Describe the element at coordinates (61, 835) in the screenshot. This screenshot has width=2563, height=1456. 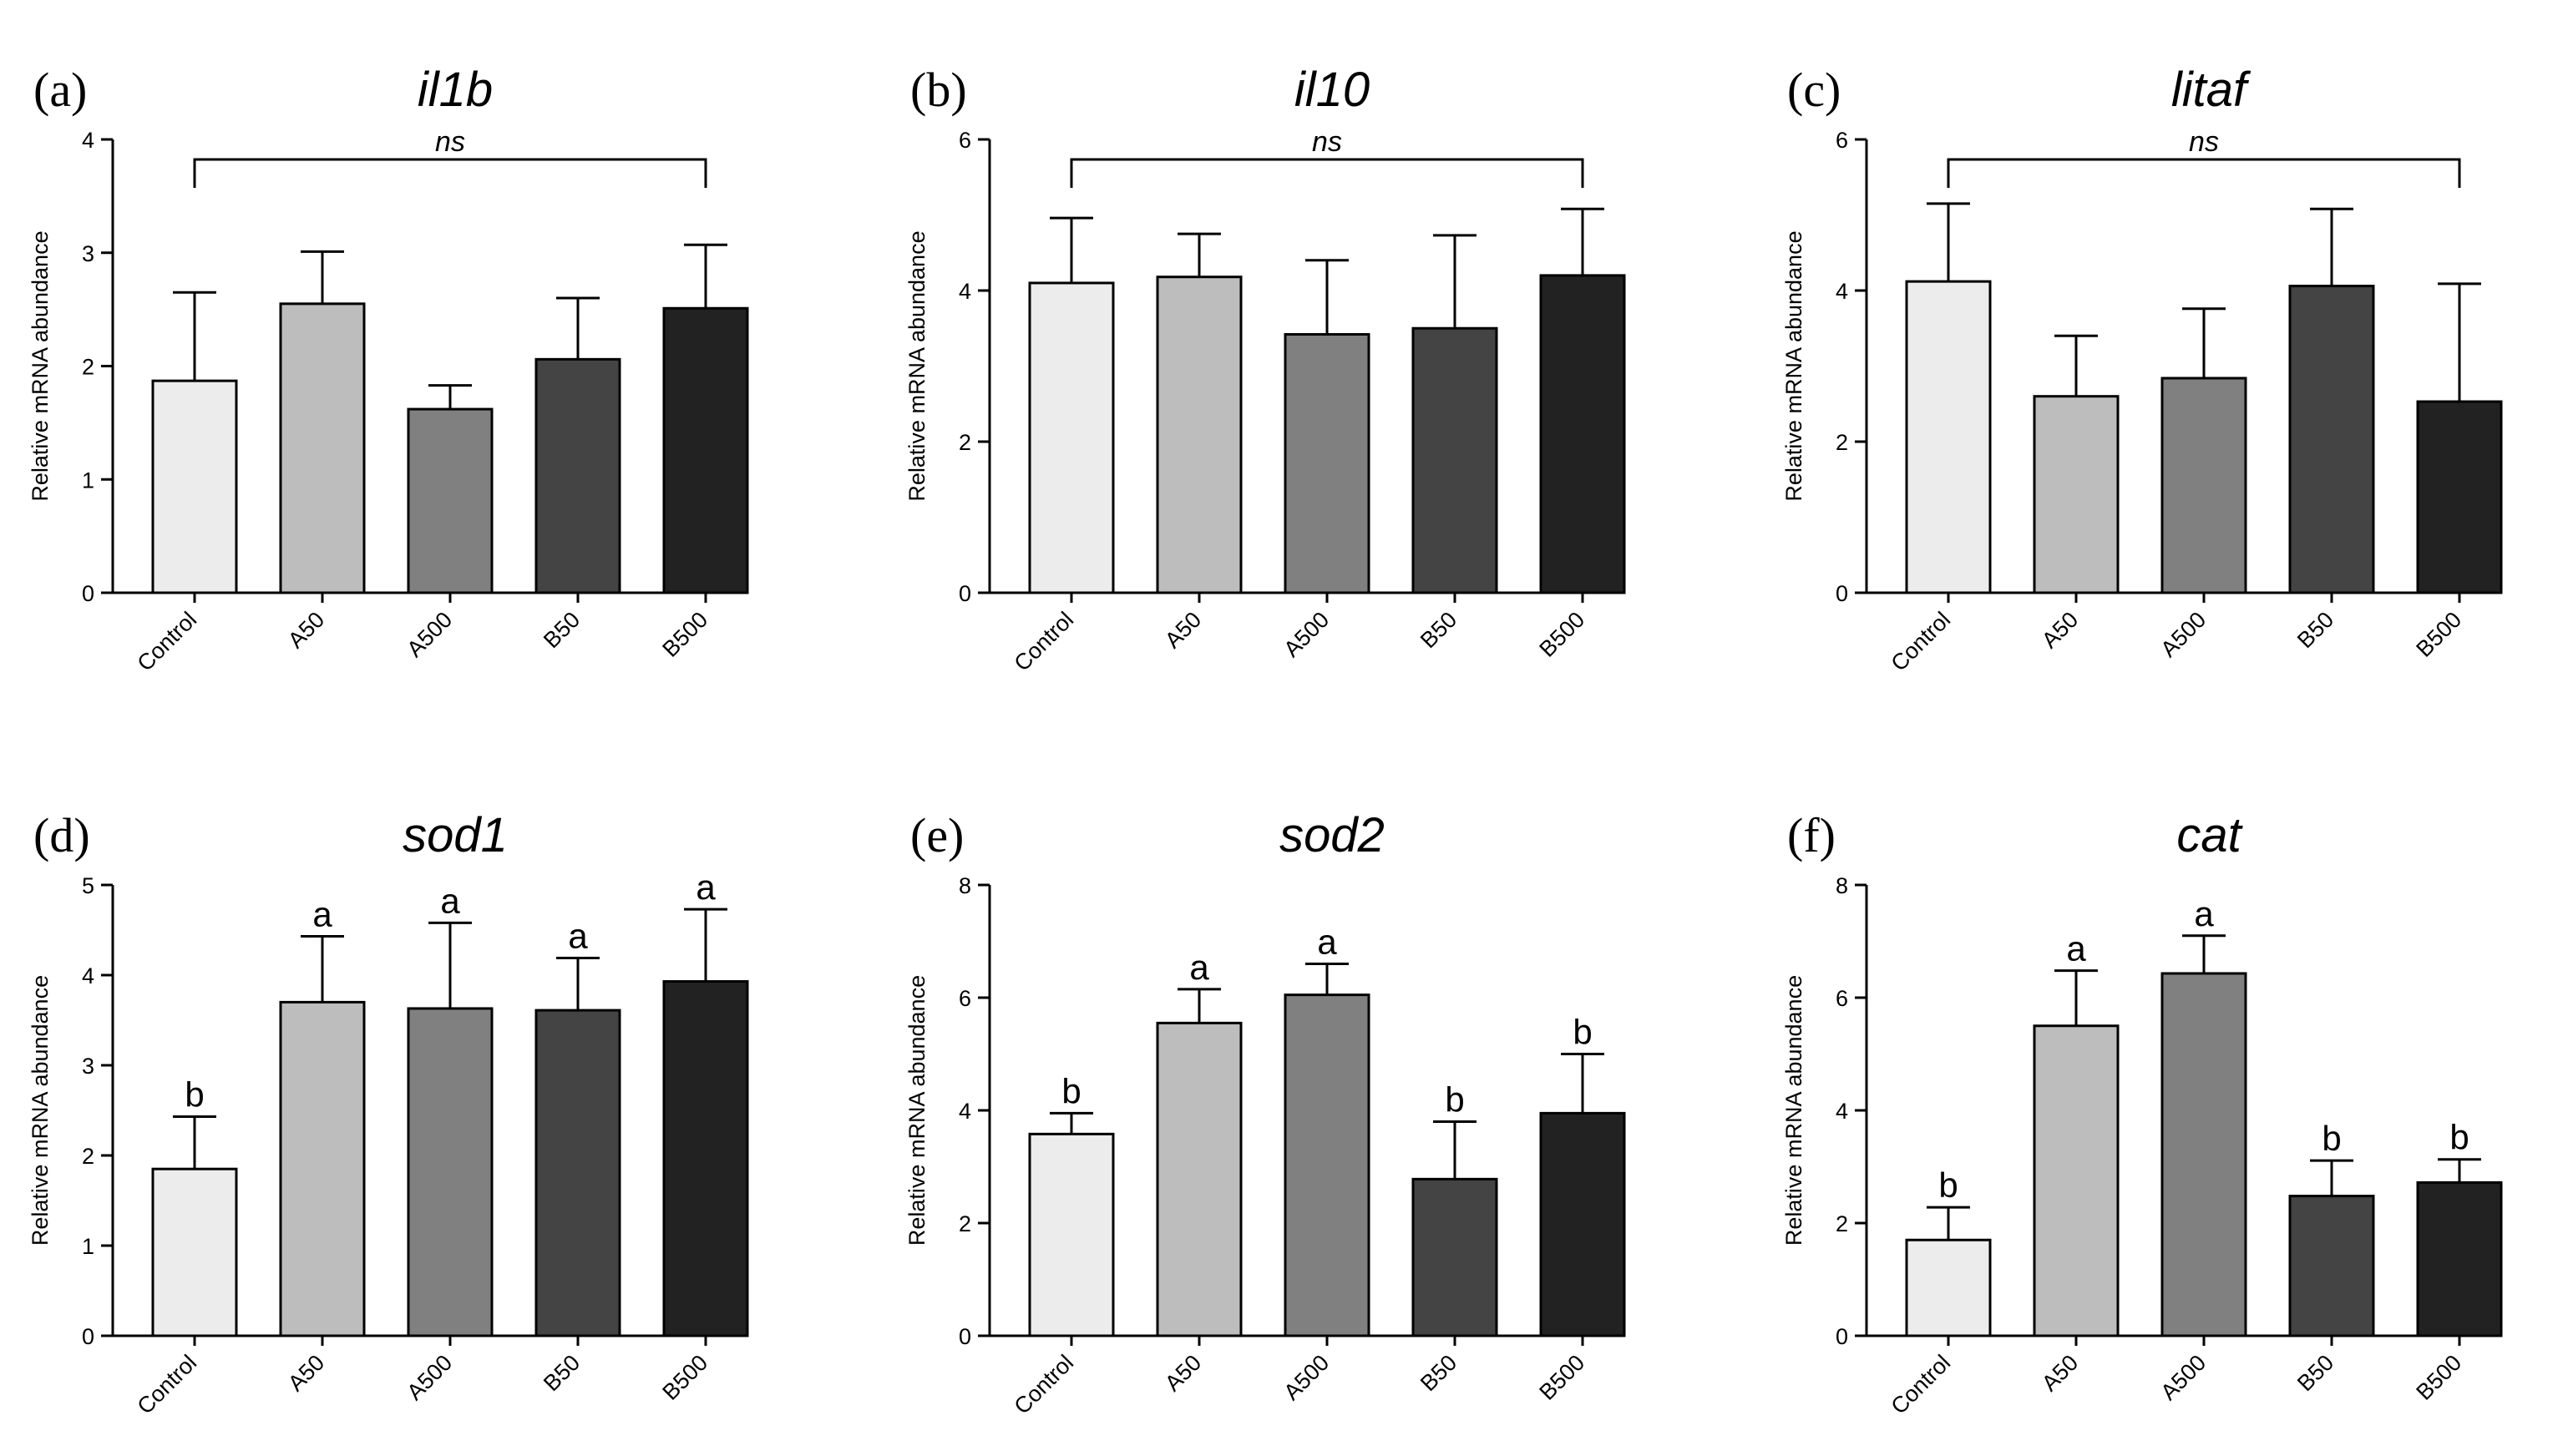
I see `panel-label: (d)` at that location.